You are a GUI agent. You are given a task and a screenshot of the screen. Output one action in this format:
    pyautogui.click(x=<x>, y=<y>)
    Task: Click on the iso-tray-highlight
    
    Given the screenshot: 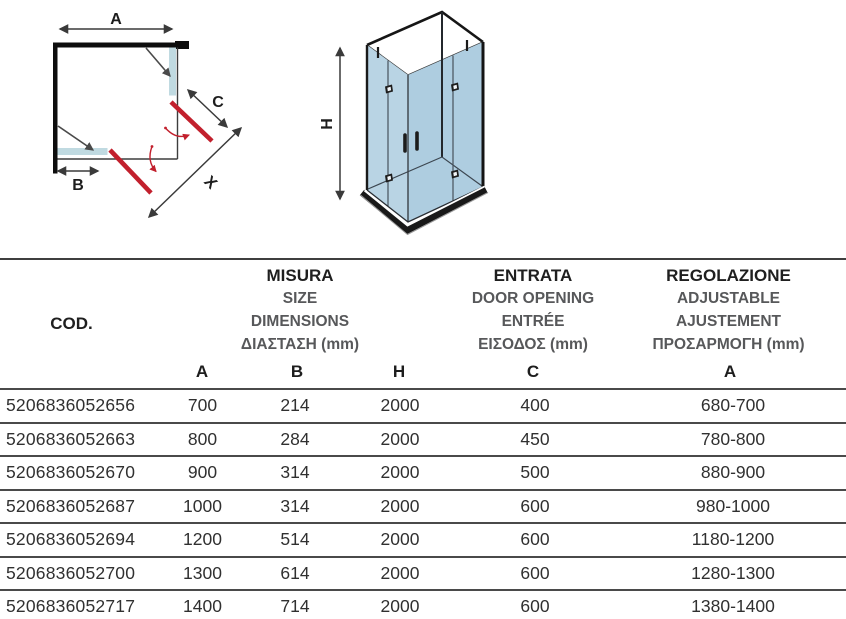 What is the action you would take?
    pyautogui.click(x=424, y=206)
    